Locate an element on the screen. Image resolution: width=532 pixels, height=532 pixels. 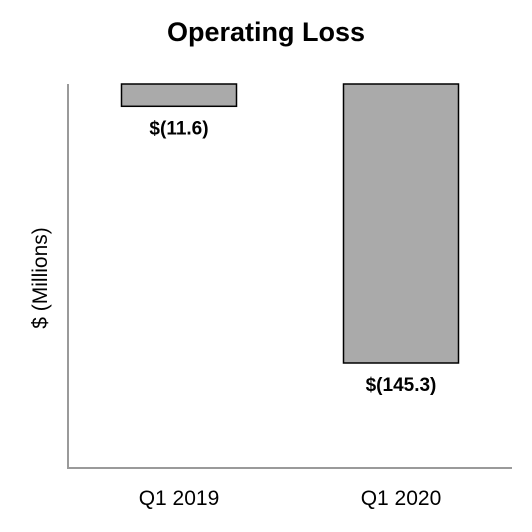
data-label-0: $(11.6) is located at coordinates (178, 128).